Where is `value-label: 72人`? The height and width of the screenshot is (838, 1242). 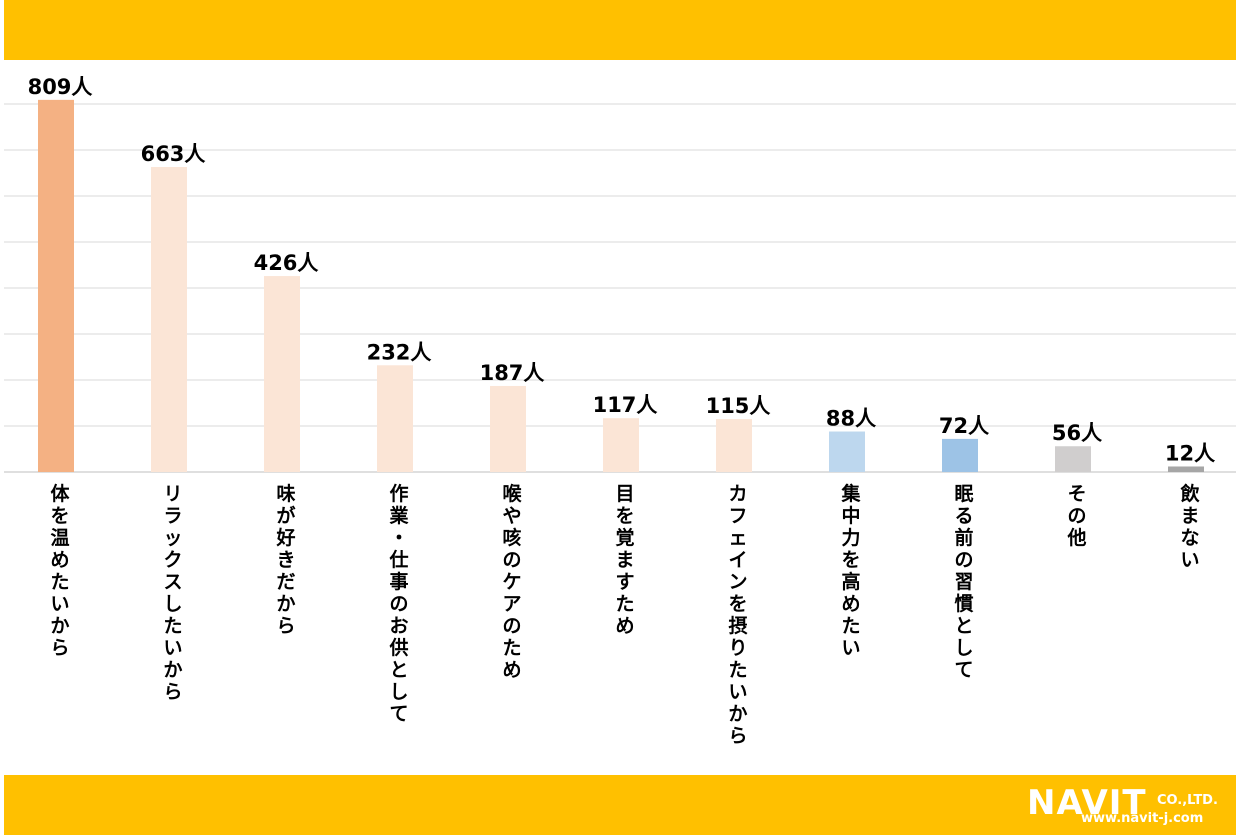 value-label: 72人 is located at coordinates (964, 426).